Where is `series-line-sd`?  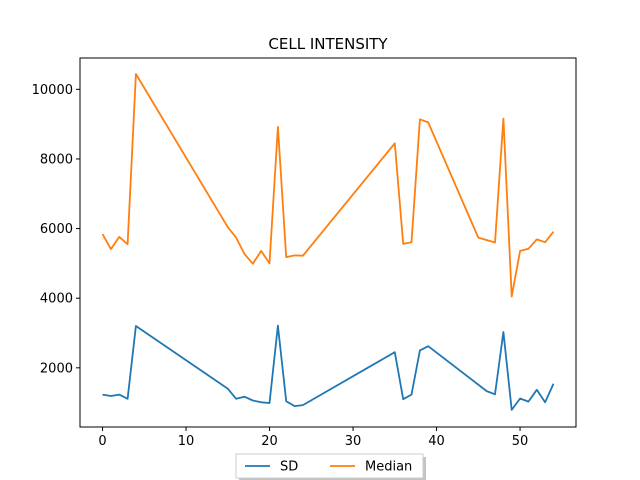
series-line-sd is located at coordinates (328, 367).